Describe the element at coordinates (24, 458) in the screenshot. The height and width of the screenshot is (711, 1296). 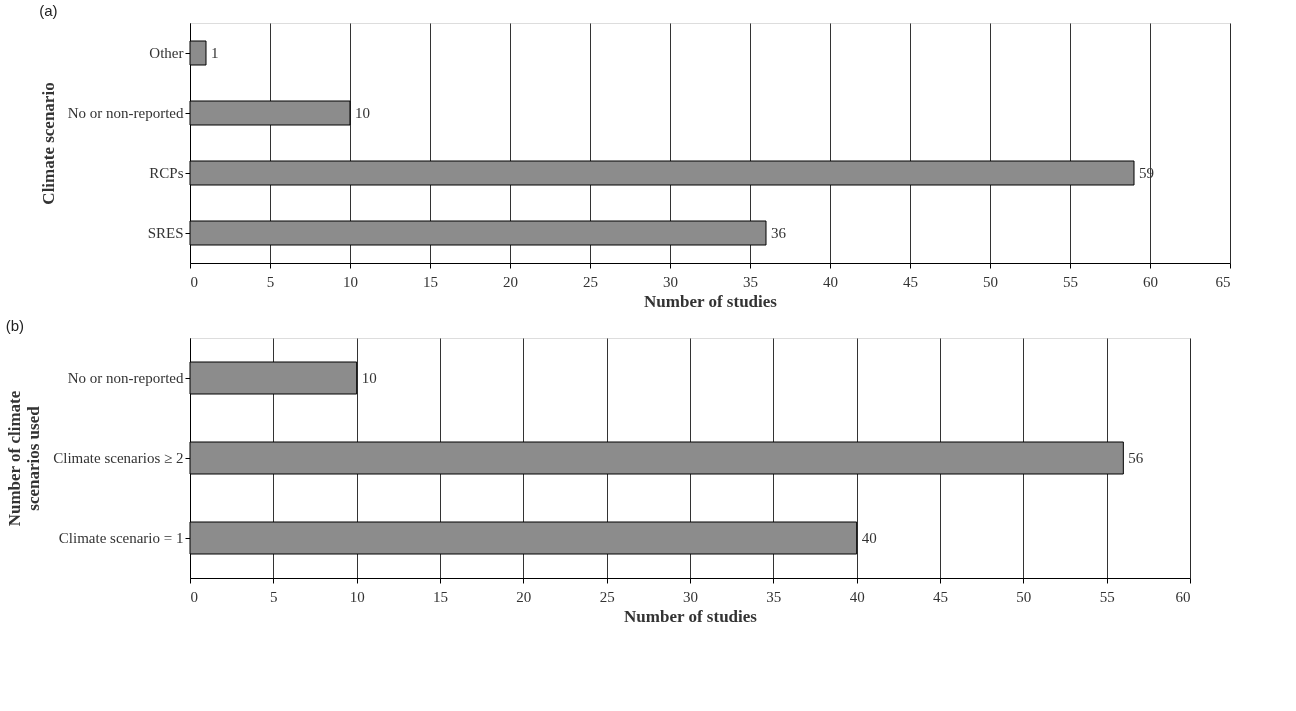
I see `y-axis-title: Number of climate scenarios used` at that location.